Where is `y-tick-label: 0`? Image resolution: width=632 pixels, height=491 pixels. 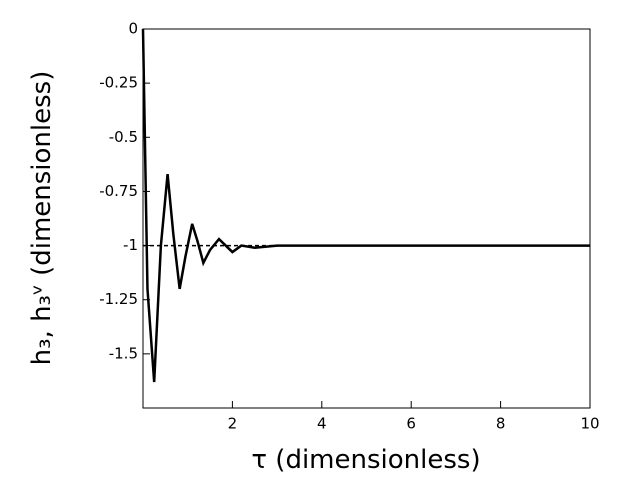
y-tick-label: 0 is located at coordinates (133, 29).